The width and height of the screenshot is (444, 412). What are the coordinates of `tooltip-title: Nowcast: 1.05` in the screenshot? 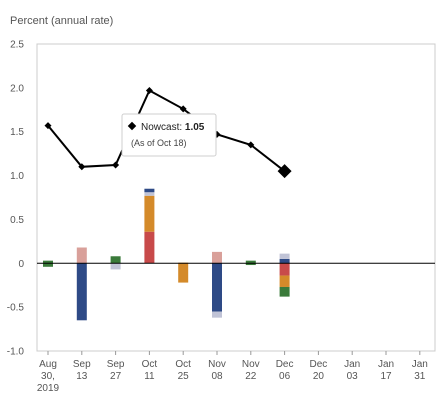 It's located at (173, 127).